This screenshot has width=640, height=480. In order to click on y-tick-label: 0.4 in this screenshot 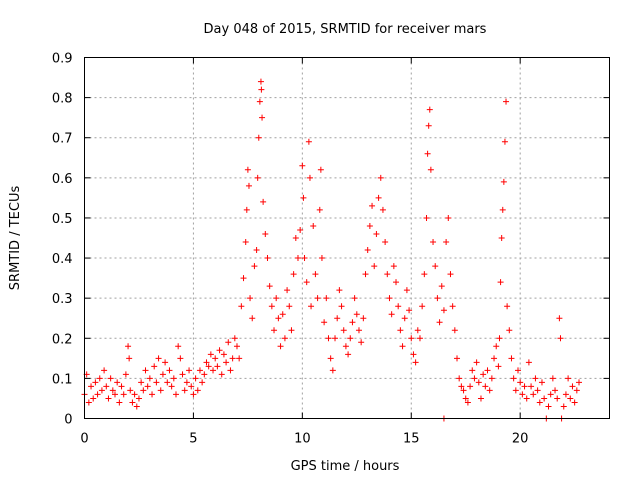, I will do `click(62, 259)`.